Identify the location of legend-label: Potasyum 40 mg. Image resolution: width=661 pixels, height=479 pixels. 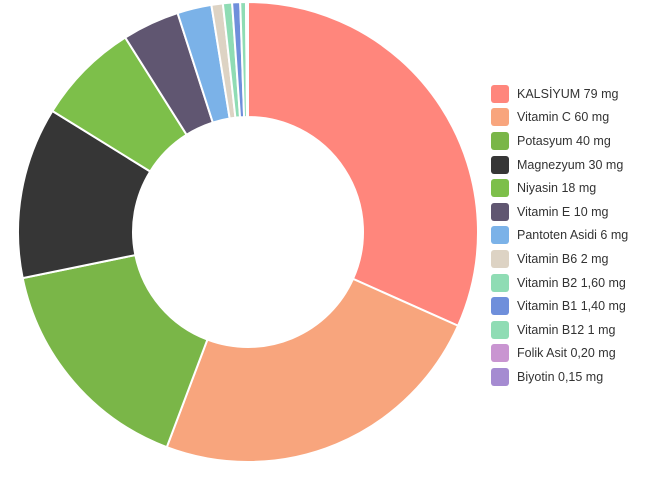
(564, 140).